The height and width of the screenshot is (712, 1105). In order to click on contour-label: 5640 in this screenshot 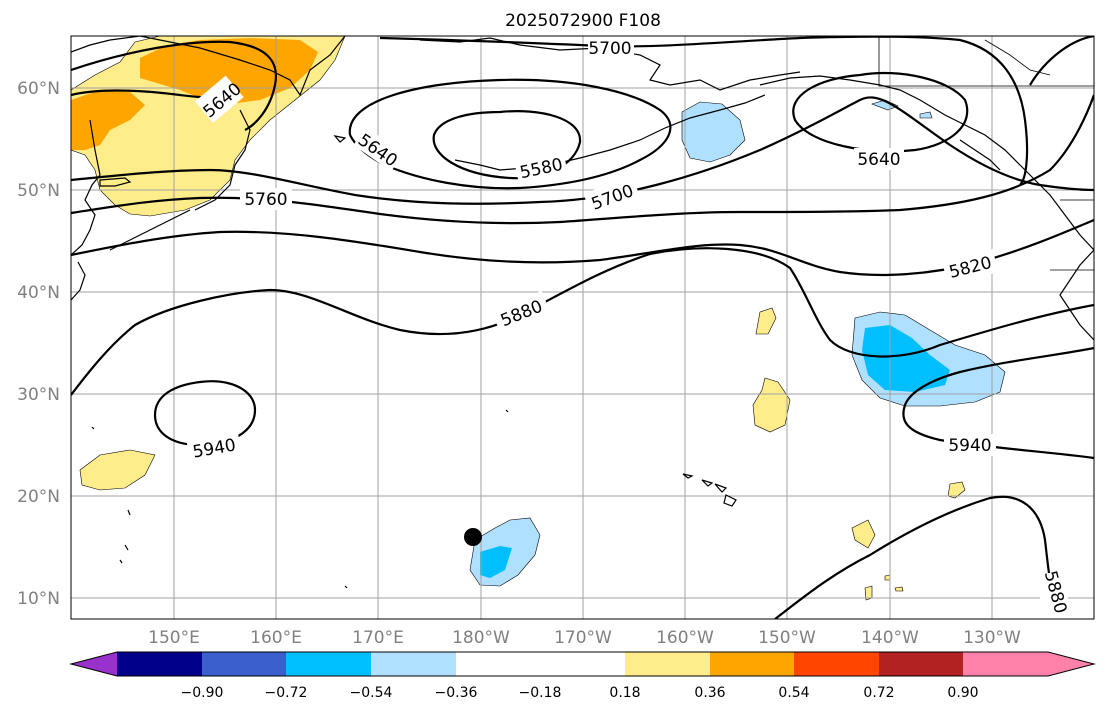, I will do `click(878, 160)`.